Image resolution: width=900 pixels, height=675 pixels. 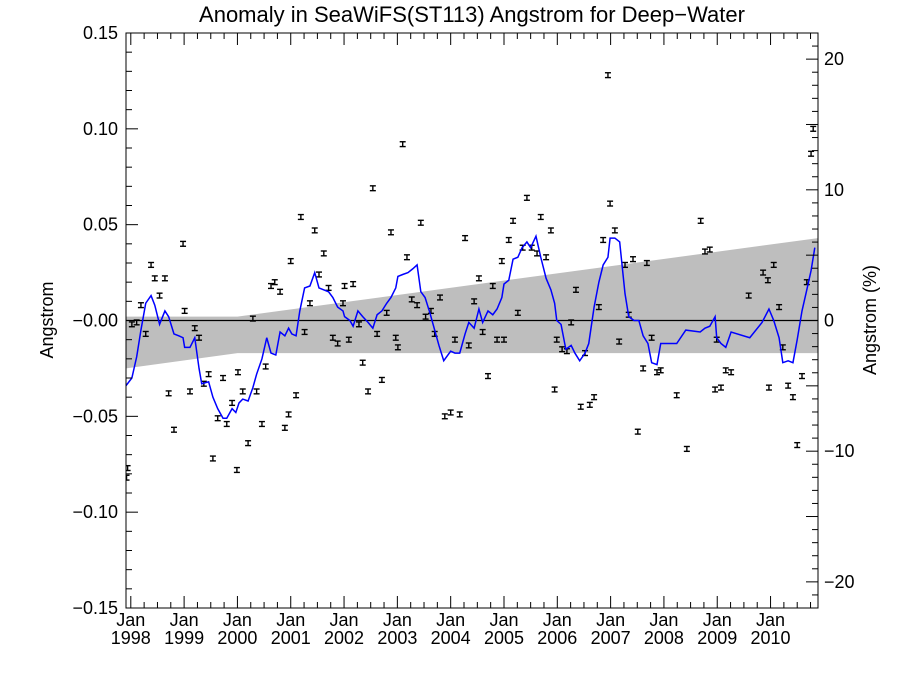 I want to click on x-tick-label-year: 1998, so click(x=131, y=638).